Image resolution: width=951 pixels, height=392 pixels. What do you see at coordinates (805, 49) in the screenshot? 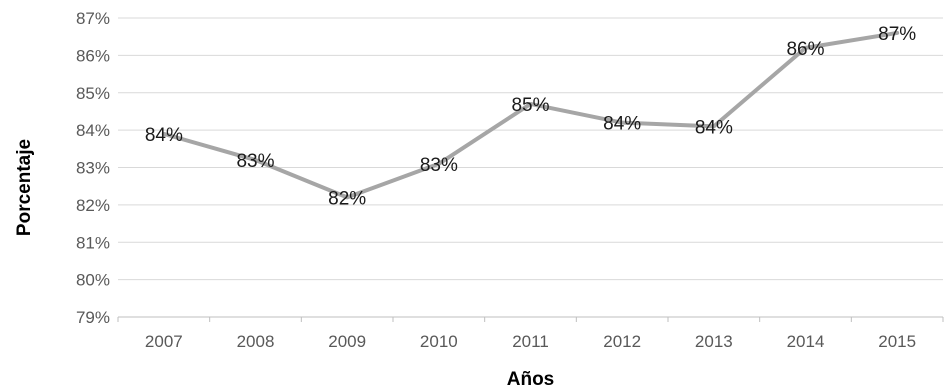
I see `data-label: 86%` at bounding box center [805, 49].